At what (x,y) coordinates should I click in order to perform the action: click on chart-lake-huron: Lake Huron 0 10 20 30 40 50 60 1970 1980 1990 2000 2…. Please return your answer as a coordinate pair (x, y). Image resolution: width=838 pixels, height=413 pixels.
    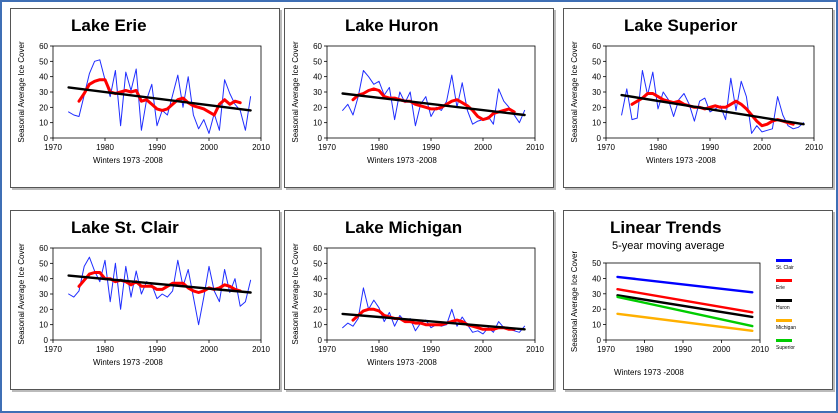
    Looking at the image, I should click on (417, 90).